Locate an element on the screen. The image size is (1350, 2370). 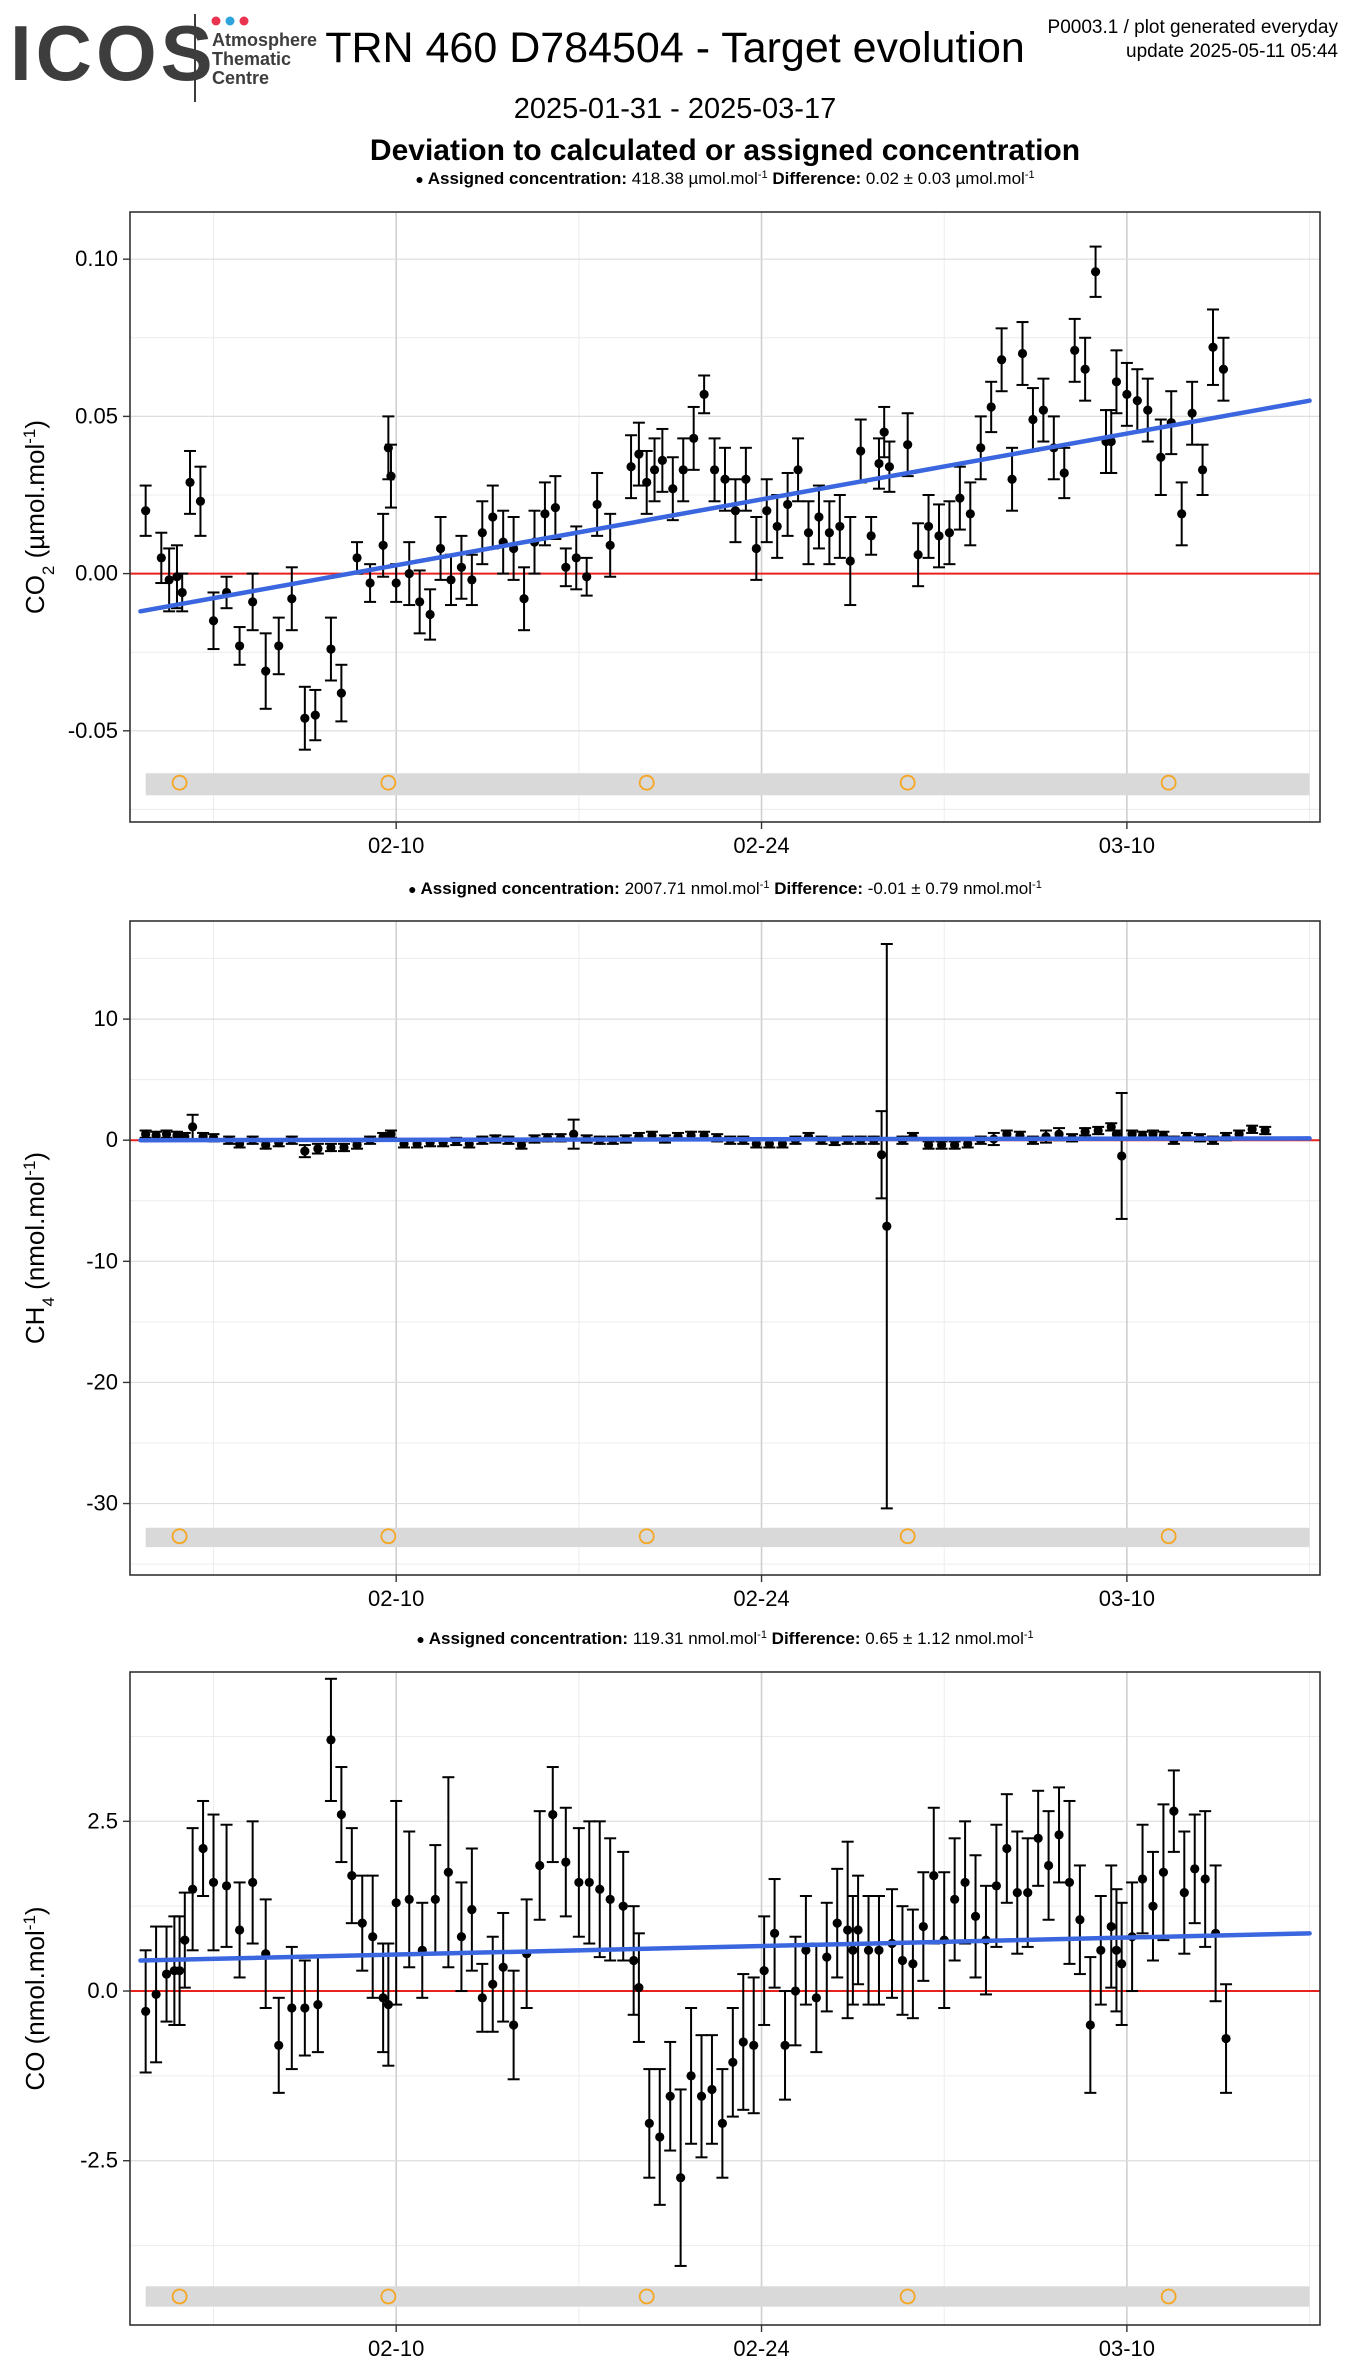
date-range: 2025-01-31 - 2025-03-17 is located at coordinates (675, 109).